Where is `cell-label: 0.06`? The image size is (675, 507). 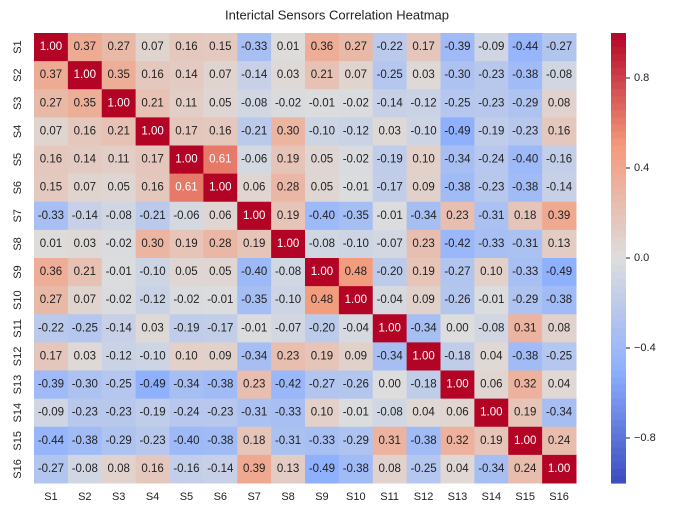 cell-label: 0.06 is located at coordinates (254, 188).